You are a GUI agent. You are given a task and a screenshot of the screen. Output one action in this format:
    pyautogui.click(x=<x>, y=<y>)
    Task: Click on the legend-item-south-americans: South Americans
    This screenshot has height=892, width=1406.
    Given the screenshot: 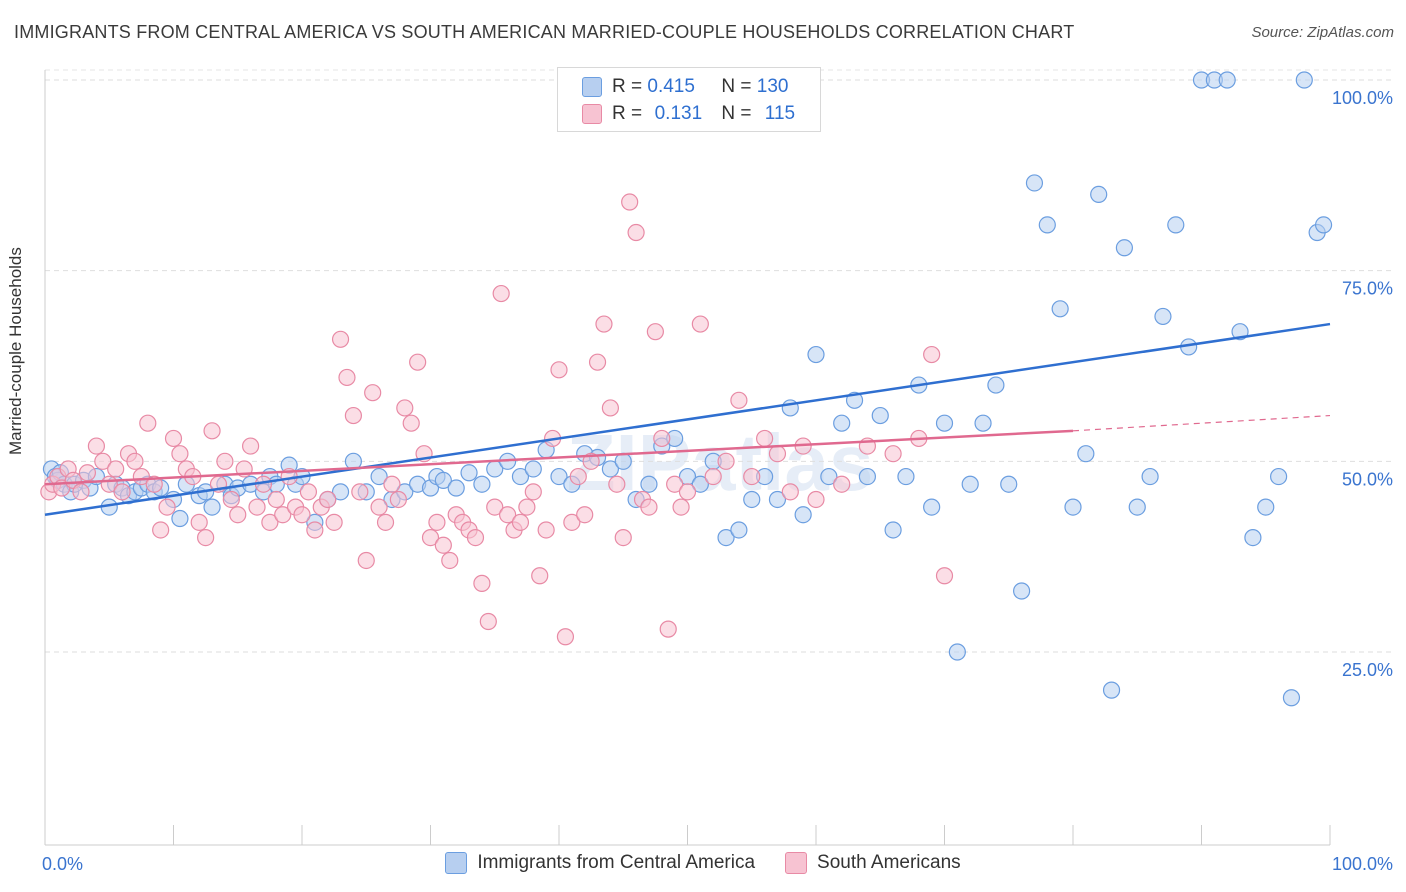 What is the action you would take?
    pyautogui.click(x=873, y=863)
    